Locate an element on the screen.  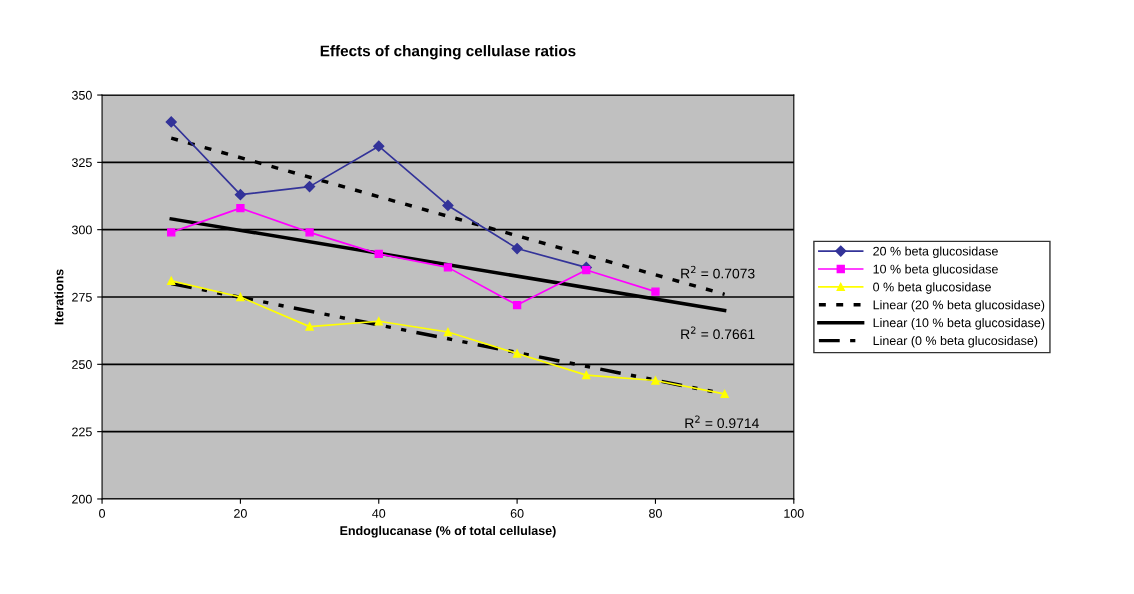
annotation: R$^{2}$ = 0.7073 is located at coordinates (718, 272).